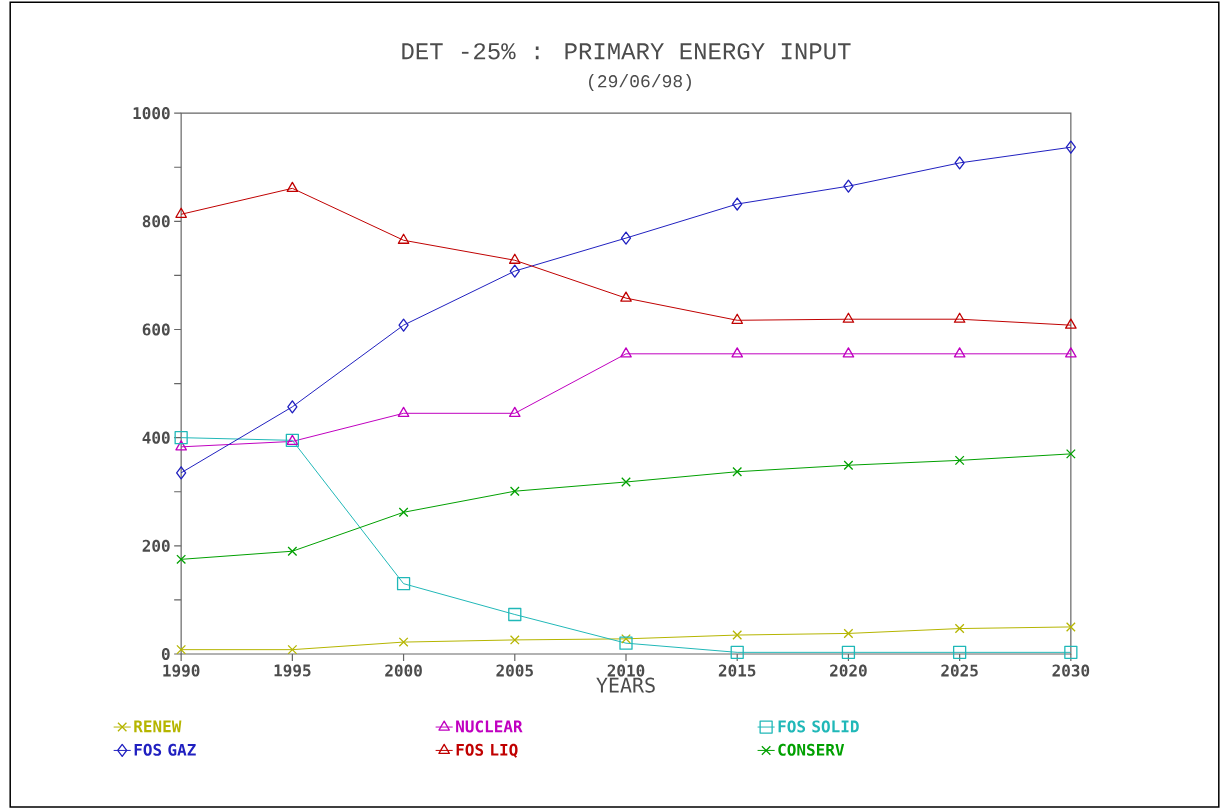 The height and width of the screenshot is (809, 1229). Describe the element at coordinates (156, 437) in the screenshot. I see `y-tick-label: 400` at that location.